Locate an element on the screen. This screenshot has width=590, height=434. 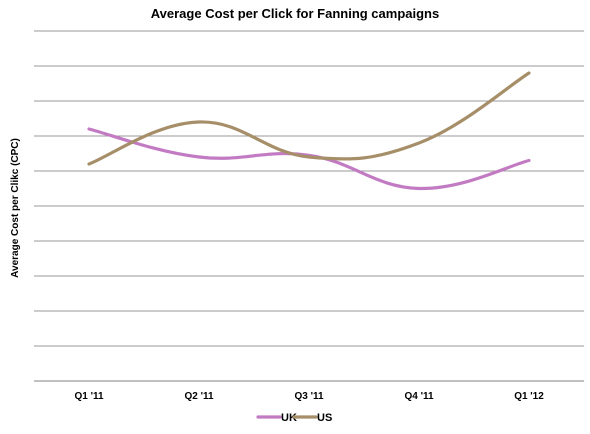
x-tick-label: Q2 '11 is located at coordinates (199, 396).